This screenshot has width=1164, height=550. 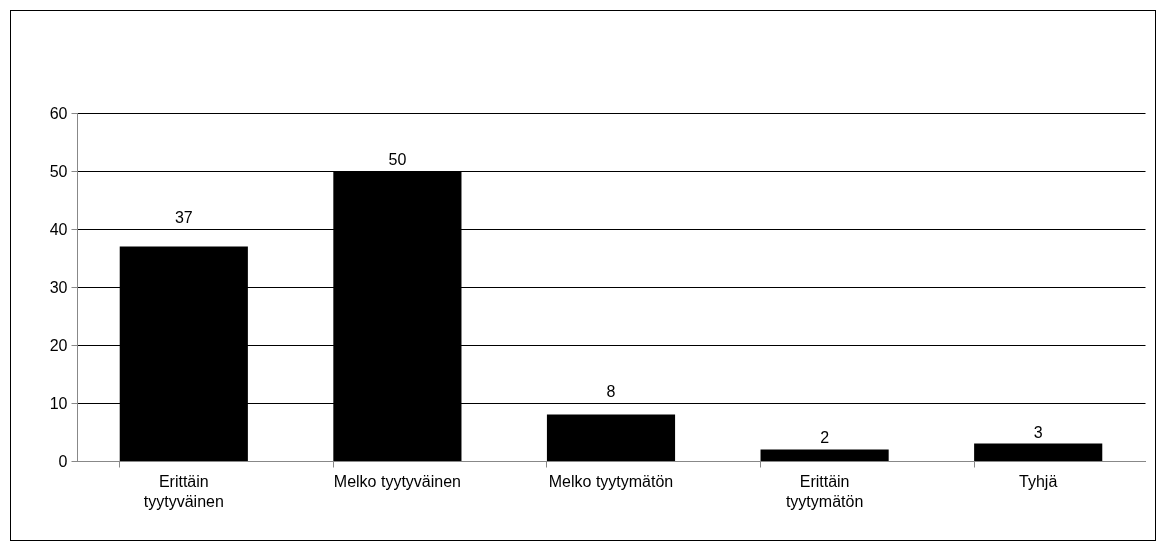 What do you see at coordinates (824, 491) in the screenshot?
I see `x-tick-label: Erittäin tyytymätön` at bounding box center [824, 491].